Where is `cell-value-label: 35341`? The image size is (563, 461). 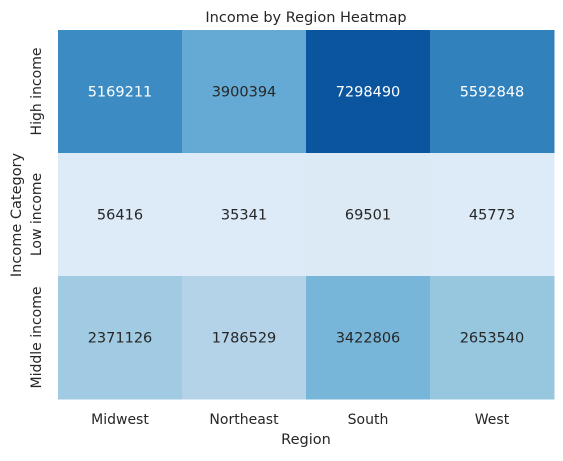 cell-value-label: 35341 is located at coordinates (244, 216).